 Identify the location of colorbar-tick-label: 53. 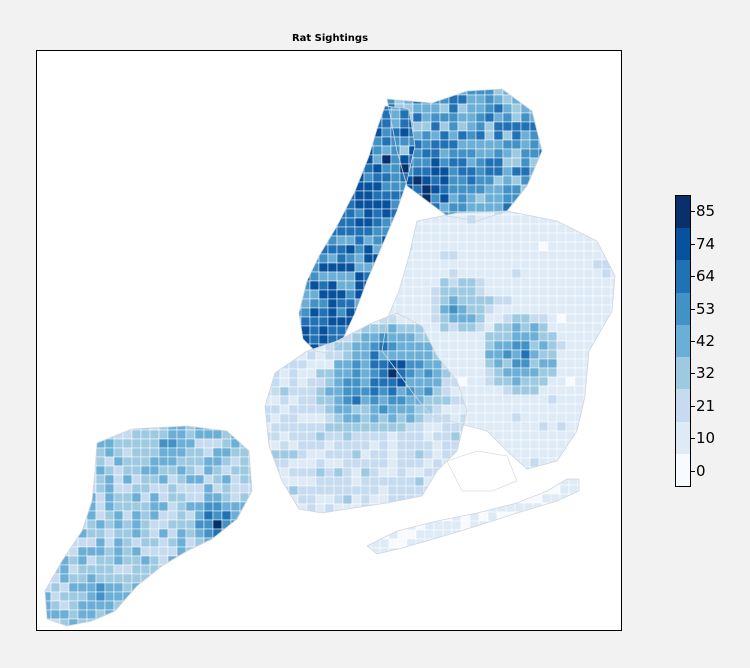
(706, 309).